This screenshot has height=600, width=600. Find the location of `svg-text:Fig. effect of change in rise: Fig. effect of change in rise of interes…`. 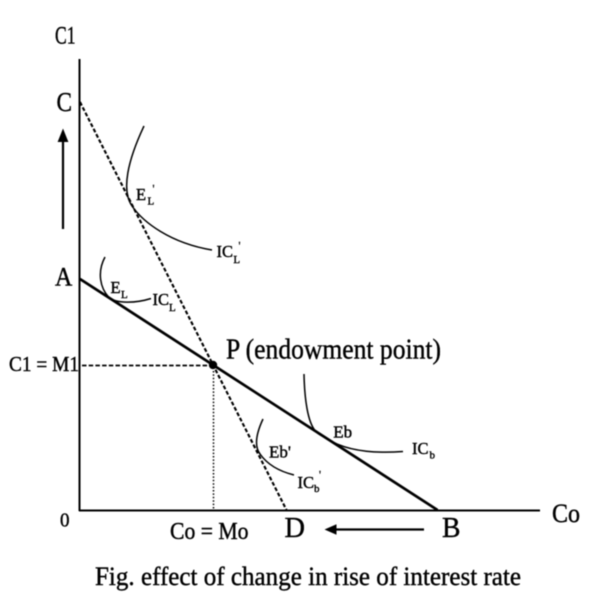

svg-text:Fig. effect of change in rise: Fig. effect of change in rise of interes… is located at coordinates (308, 576).